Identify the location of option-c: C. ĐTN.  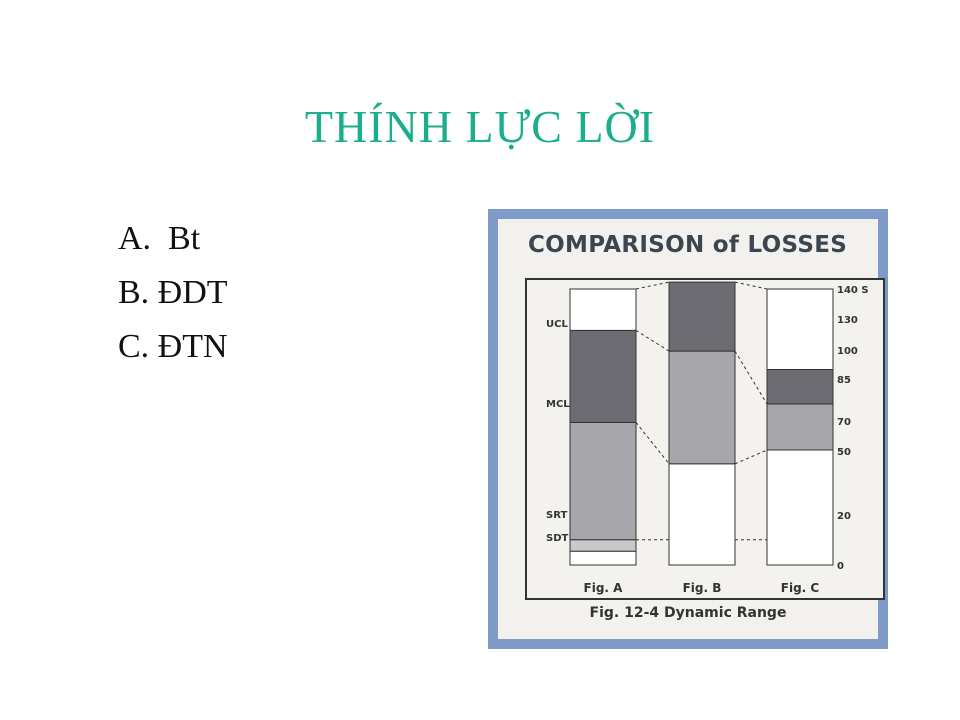
(173, 346).